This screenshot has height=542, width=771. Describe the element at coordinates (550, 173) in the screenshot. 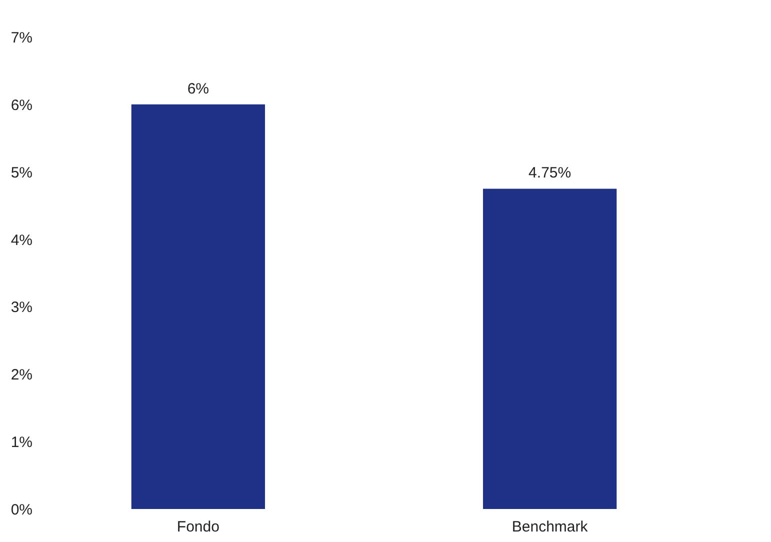

I see `data-label: 4.75%` at that location.